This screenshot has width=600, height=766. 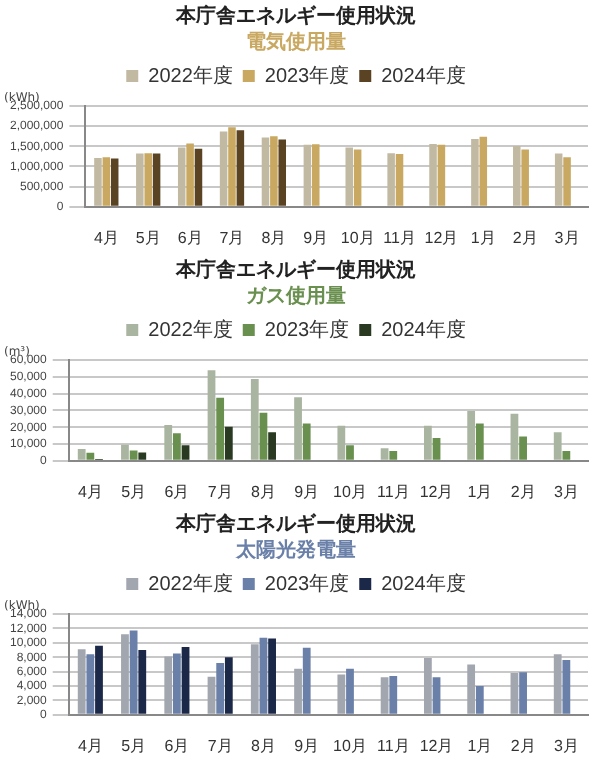 I want to click on x-tick-label: 7月, so click(x=220, y=745).